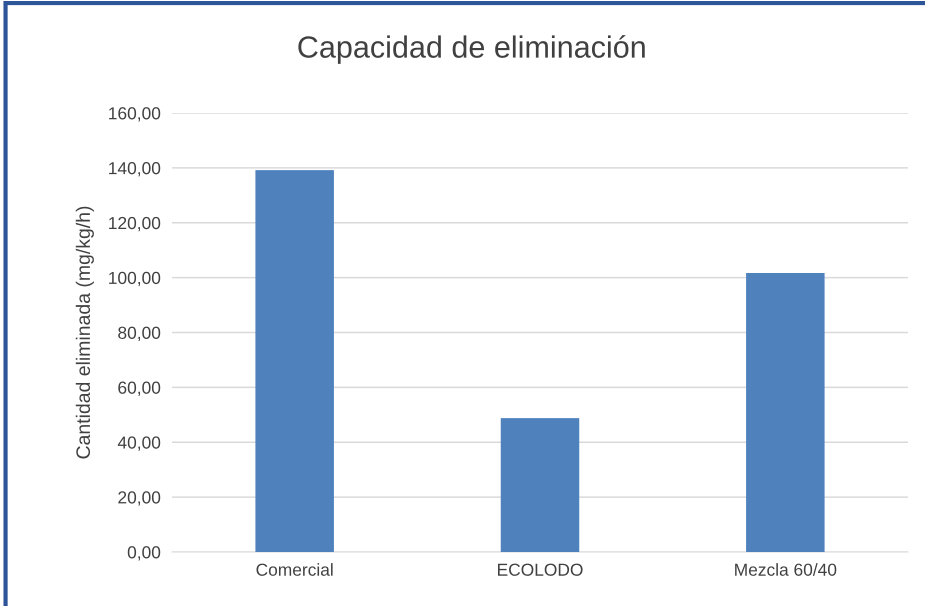  What do you see at coordinates (139, 498) in the screenshot?
I see `y-tick-label: 20,00` at bounding box center [139, 498].